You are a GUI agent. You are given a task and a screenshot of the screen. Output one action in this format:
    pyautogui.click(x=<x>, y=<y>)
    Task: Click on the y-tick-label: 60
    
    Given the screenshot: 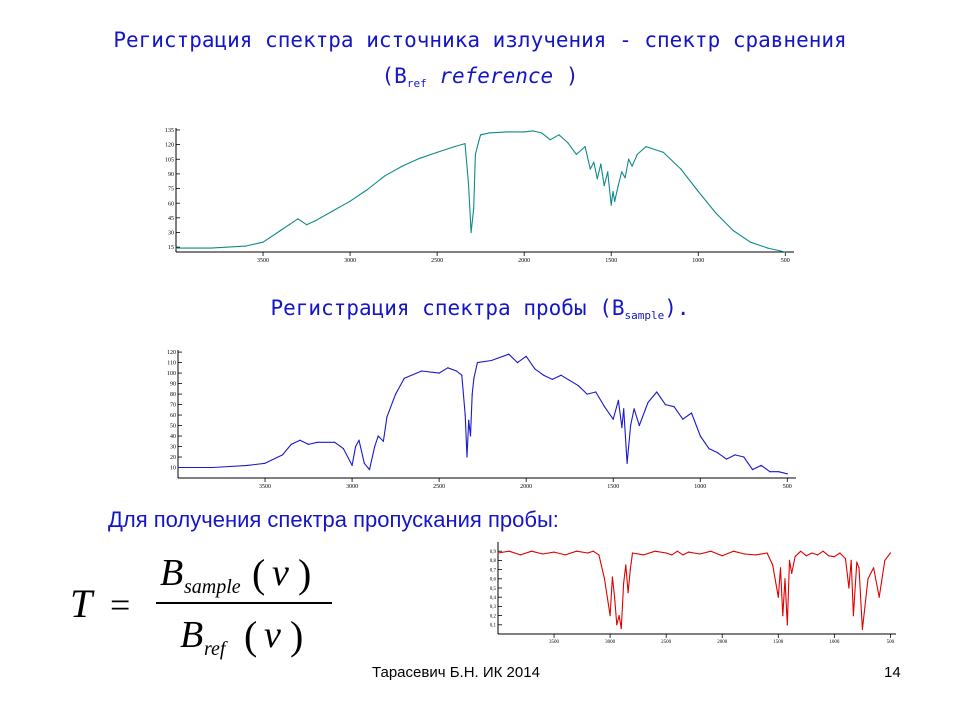 What is the action you would take?
    pyautogui.click(x=171, y=204)
    